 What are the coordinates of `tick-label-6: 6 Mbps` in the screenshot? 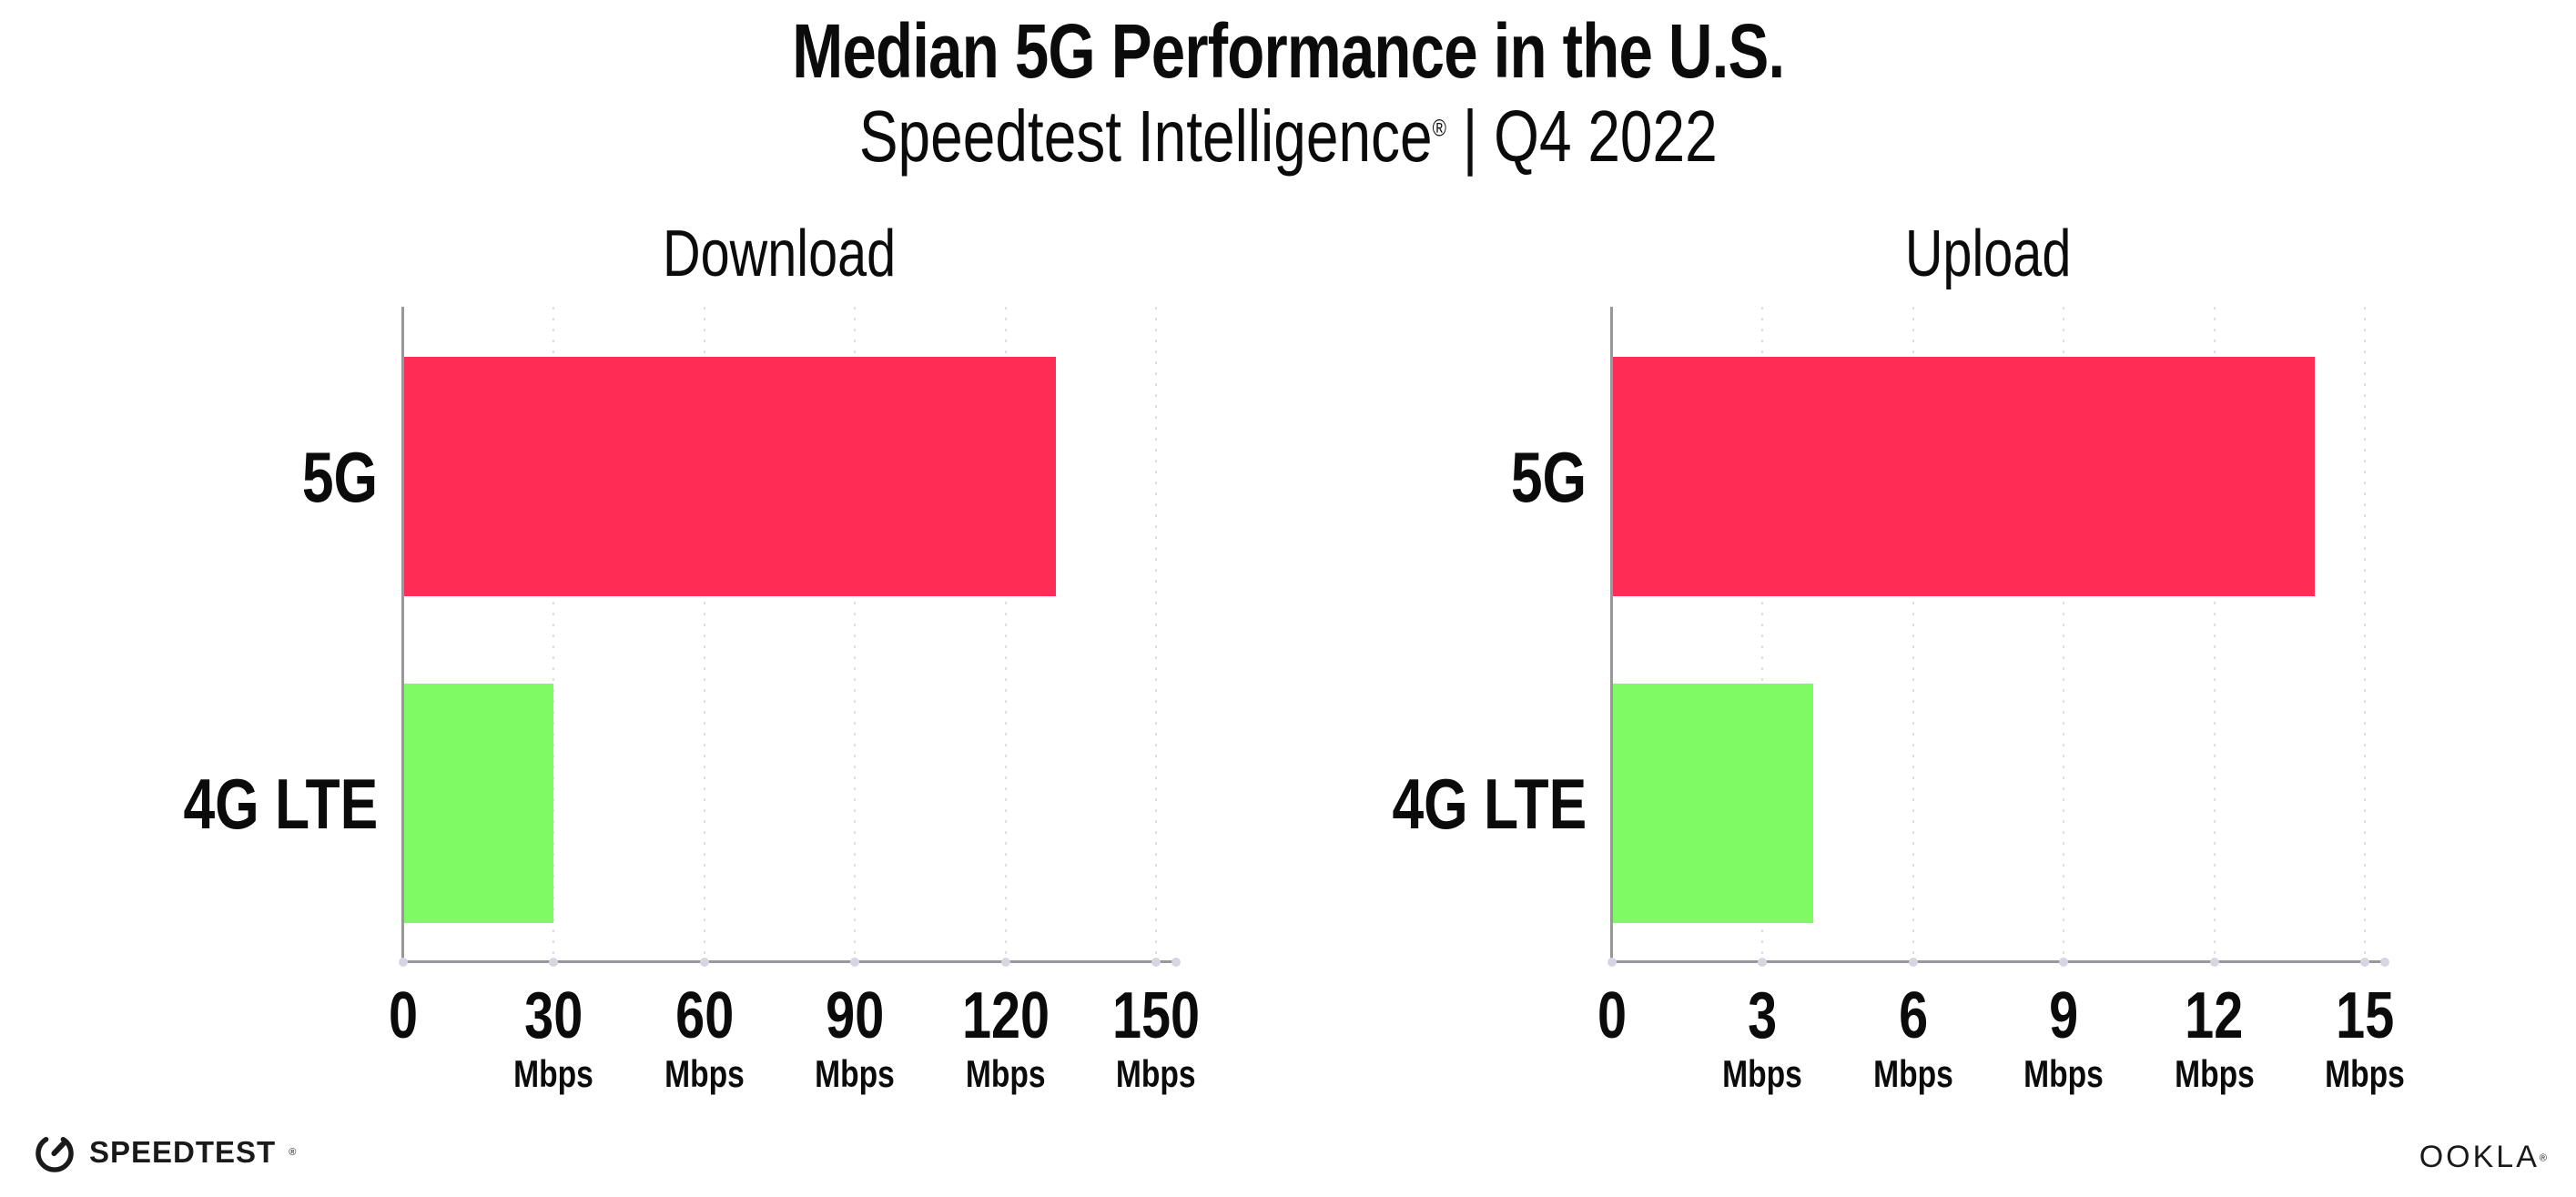 It's located at (1913, 1040).